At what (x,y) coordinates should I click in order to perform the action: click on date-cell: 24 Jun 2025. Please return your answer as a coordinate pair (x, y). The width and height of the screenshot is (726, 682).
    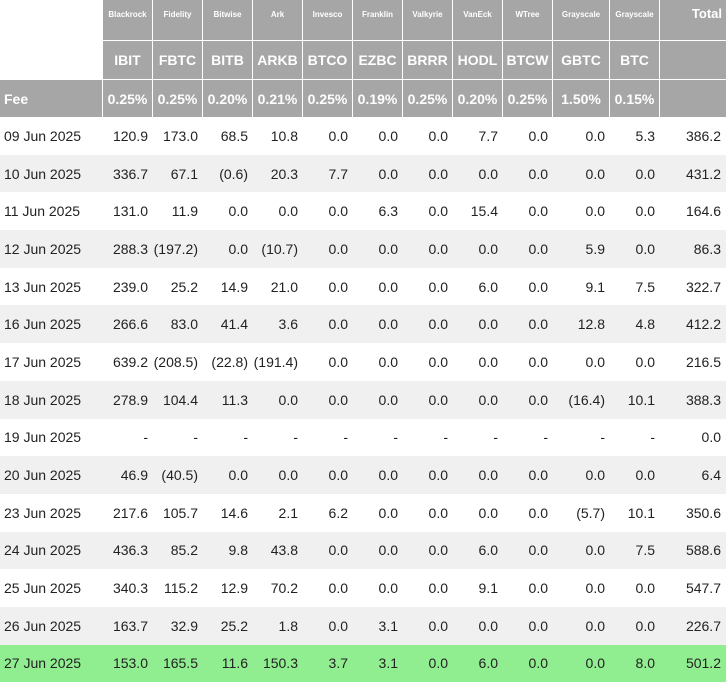
    Looking at the image, I should click on (51, 550).